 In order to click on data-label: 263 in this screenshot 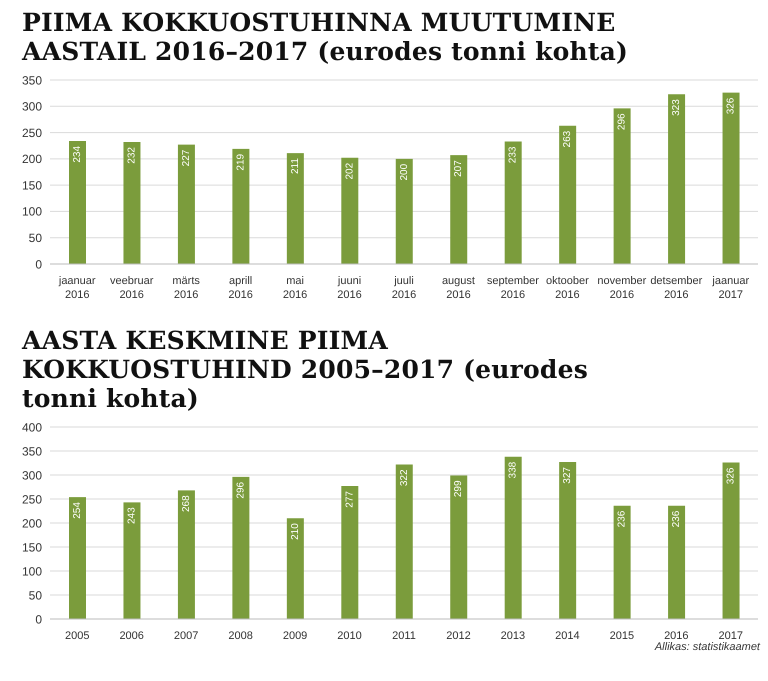, I will do `click(568, 139)`.